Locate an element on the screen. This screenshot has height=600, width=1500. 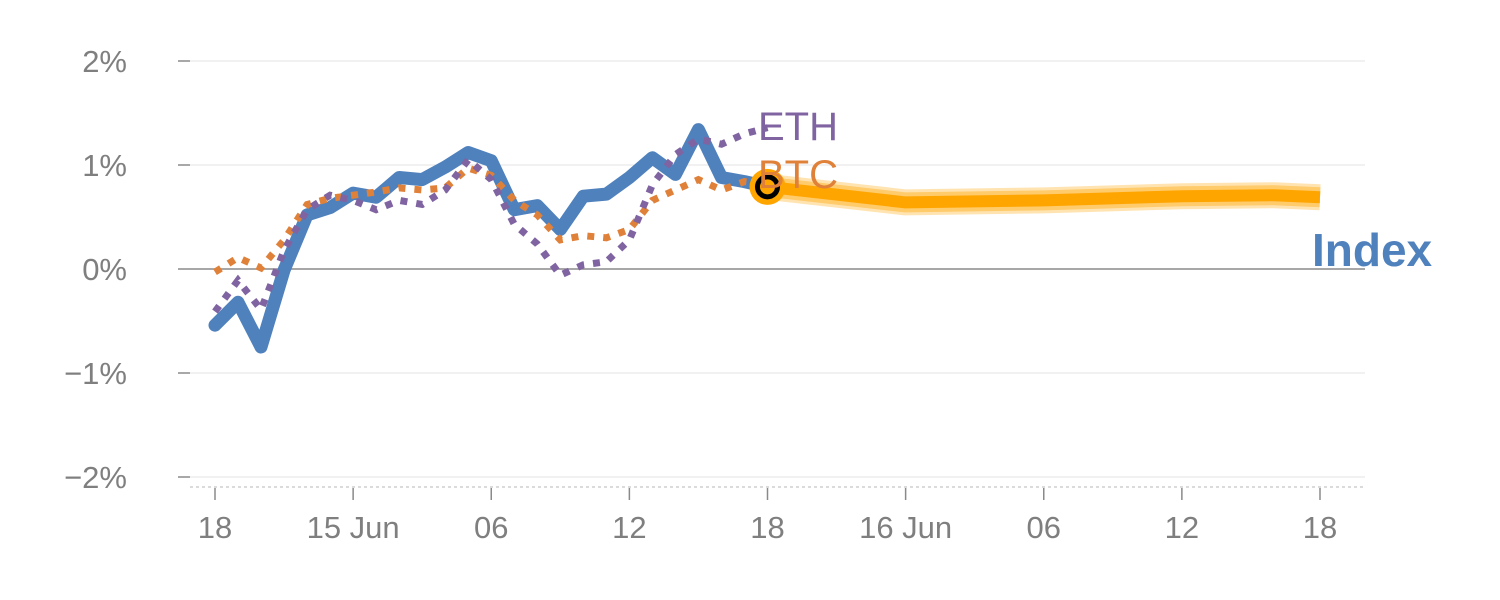
forecast-line is located at coordinates (1043, 194).